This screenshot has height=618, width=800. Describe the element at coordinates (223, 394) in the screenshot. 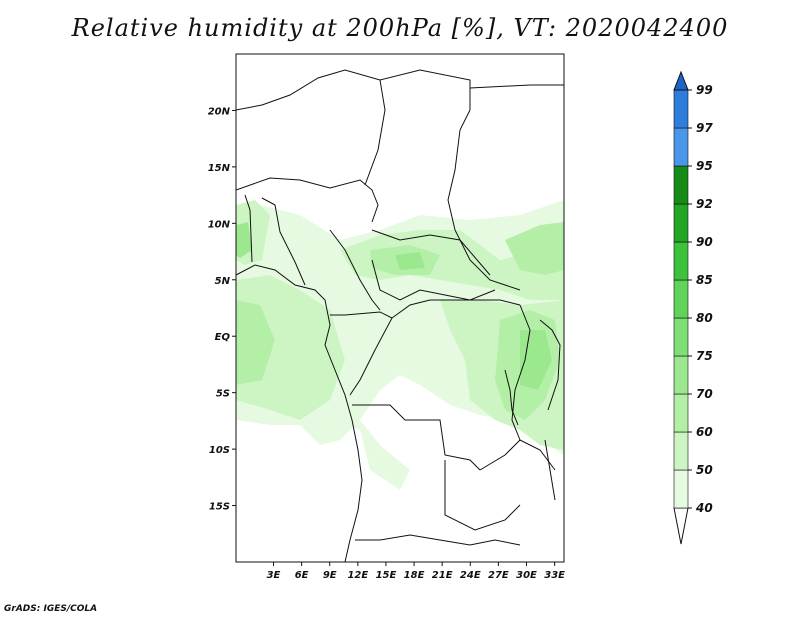

I see `lat-tick-label: 5S` at that location.